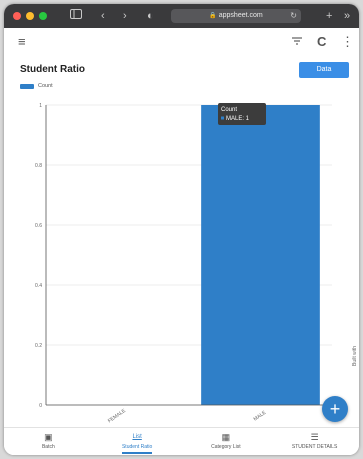  What do you see at coordinates (48, 447) in the screenshot?
I see `nav-label: Batch` at bounding box center [48, 447].